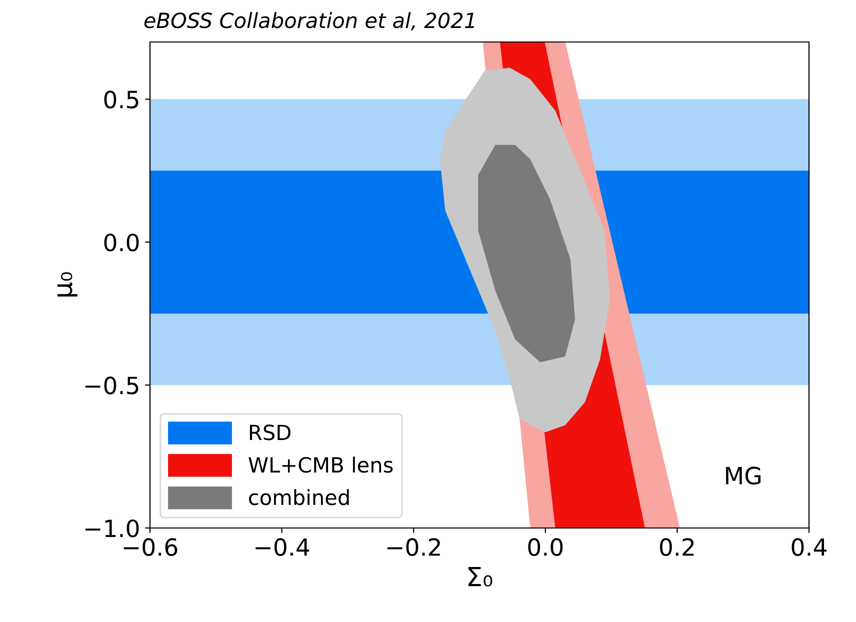 The height and width of the screenshot is (622, 856). I want to click on x-tick-label: −0.4, so click(283, 547).